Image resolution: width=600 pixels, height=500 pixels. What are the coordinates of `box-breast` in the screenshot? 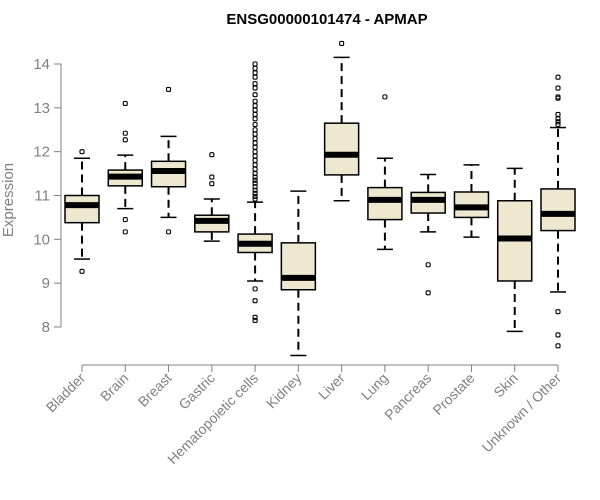 It's located at (168, 160).